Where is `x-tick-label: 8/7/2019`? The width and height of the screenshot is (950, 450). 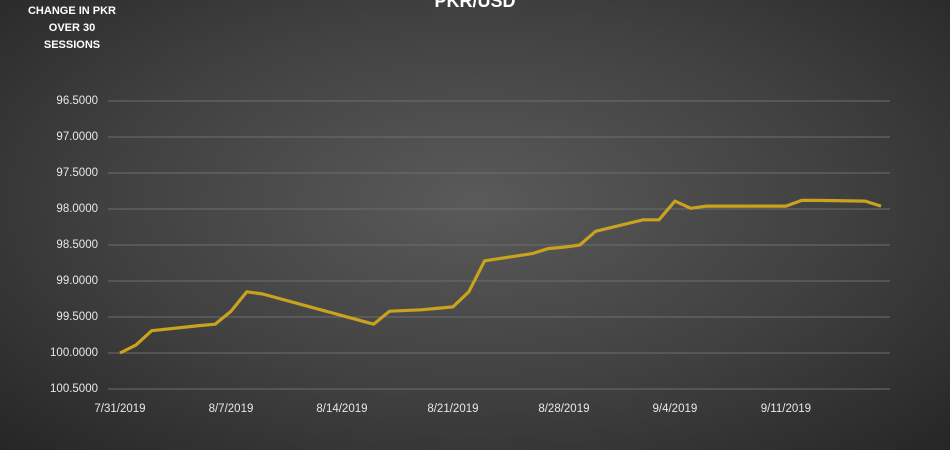
x-tick-label: 8/7/2019 is located at coordinates (231, 409).